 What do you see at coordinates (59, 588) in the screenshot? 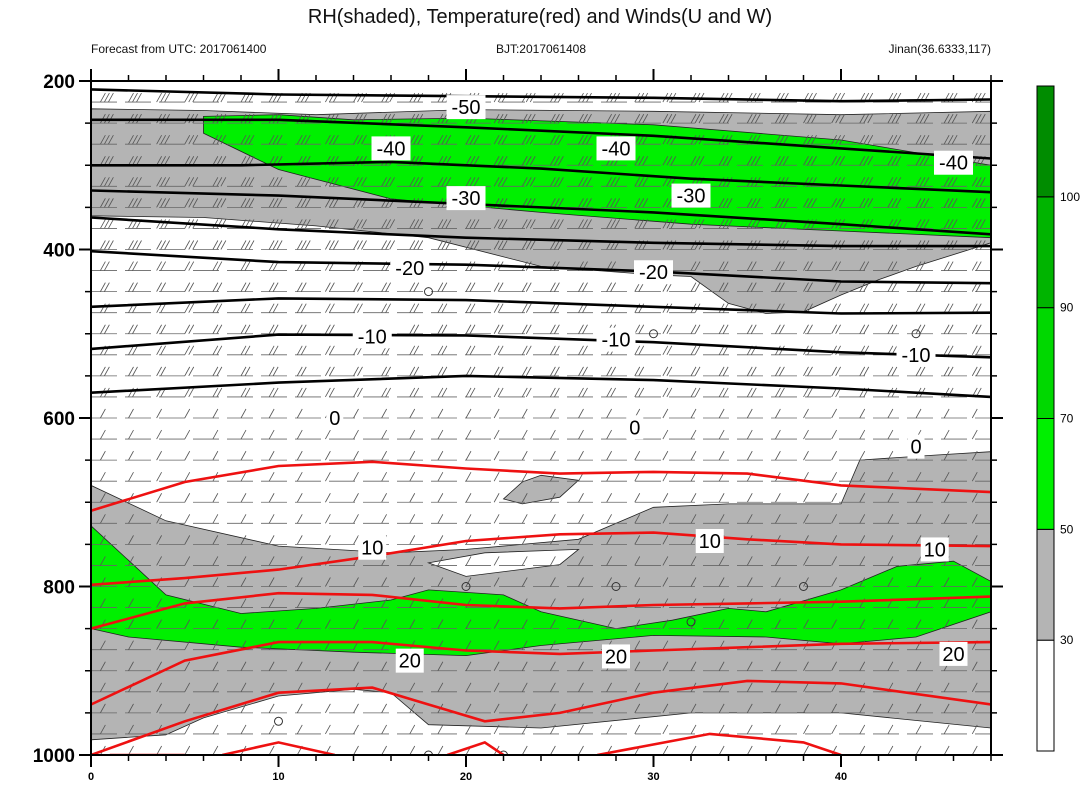
I see `y-tick-label: 800` at bounding box center [59, 588].